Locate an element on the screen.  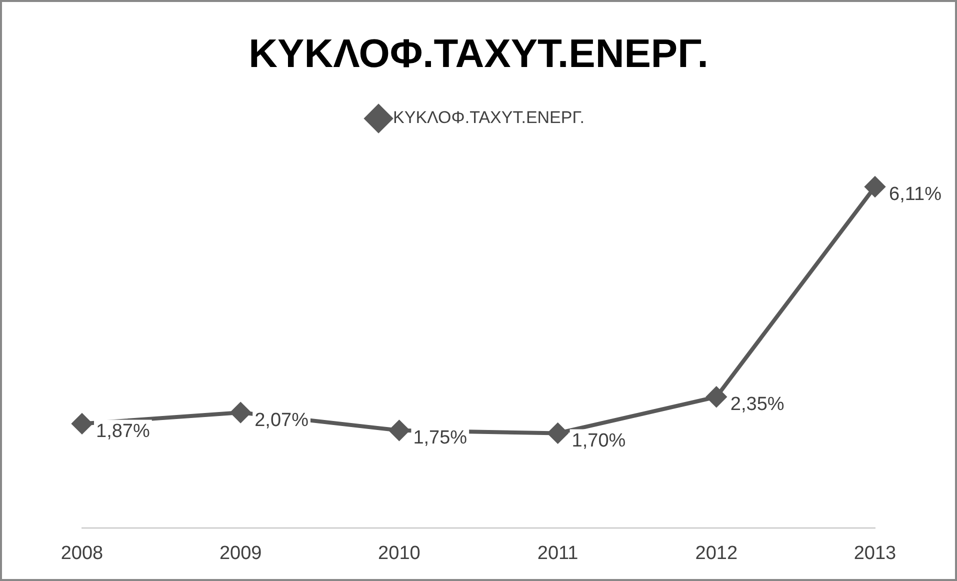
chart-title: ΚΥΚΛΟΦ.ΤΑΧΥΤ.ΕΝΕΡΓ. is located at coordinates (478, 54).